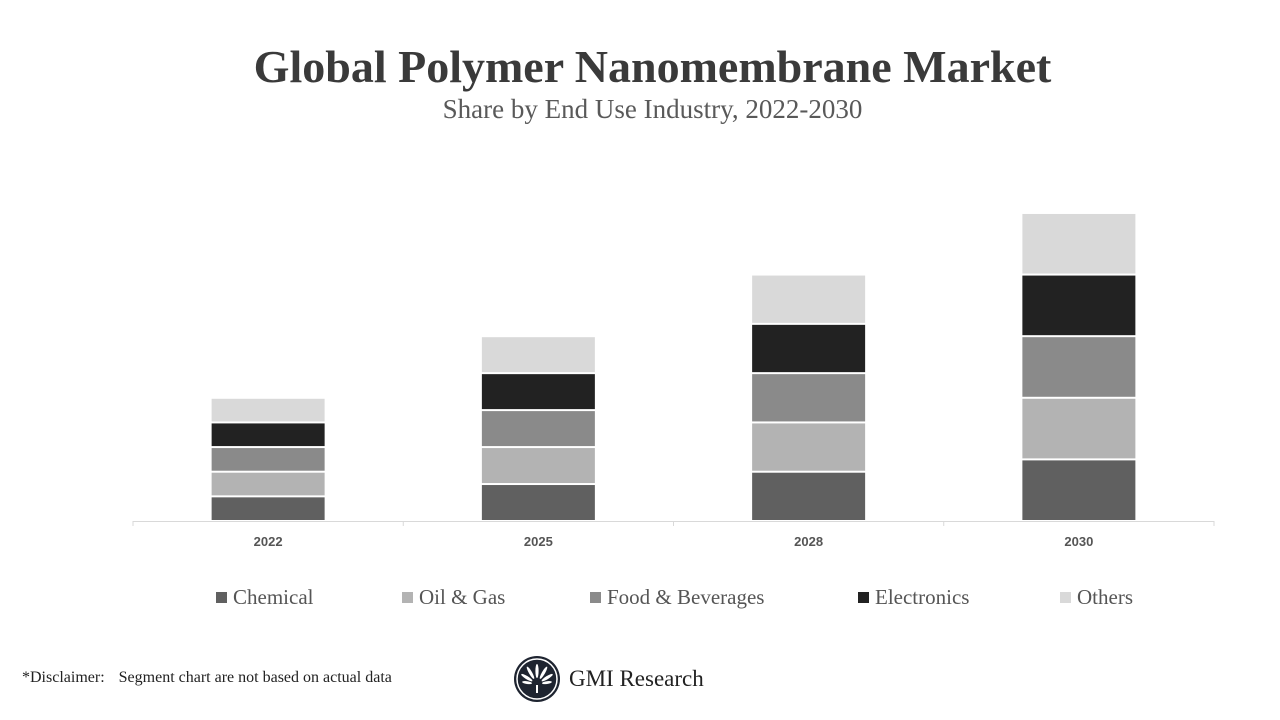 The height and width of the screenshot is (720, 1280). Describe the element at coordinates (538, 355) in the screenshot. I see `bar-segment-others-2025` at that location.